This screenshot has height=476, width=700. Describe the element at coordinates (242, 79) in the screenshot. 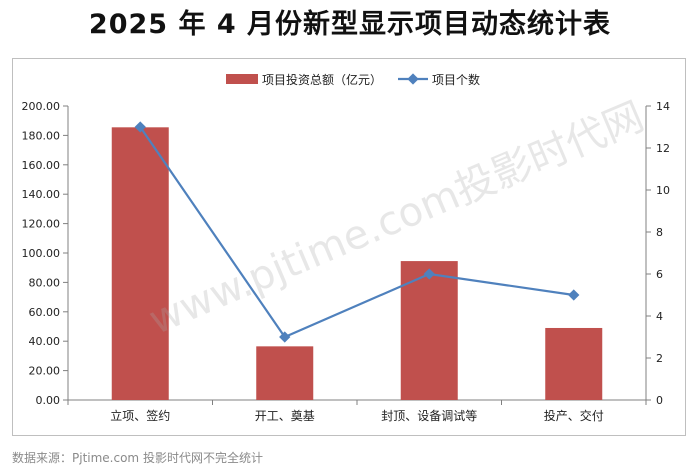

I see `legend-bar-swatch` at that location.